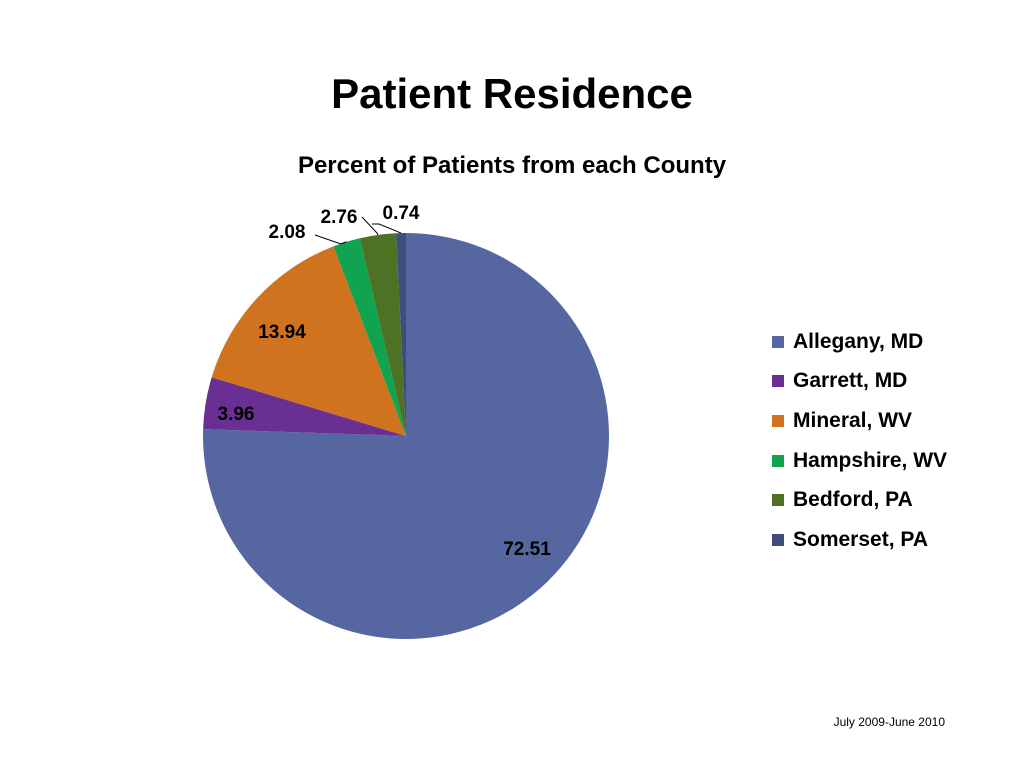 This screenshot has height=768, width=1024. What do you see at coordinates (853, 500) in the screenshot?
I see `legend-label: Bedford, PA` at bounding box center [853, 500].